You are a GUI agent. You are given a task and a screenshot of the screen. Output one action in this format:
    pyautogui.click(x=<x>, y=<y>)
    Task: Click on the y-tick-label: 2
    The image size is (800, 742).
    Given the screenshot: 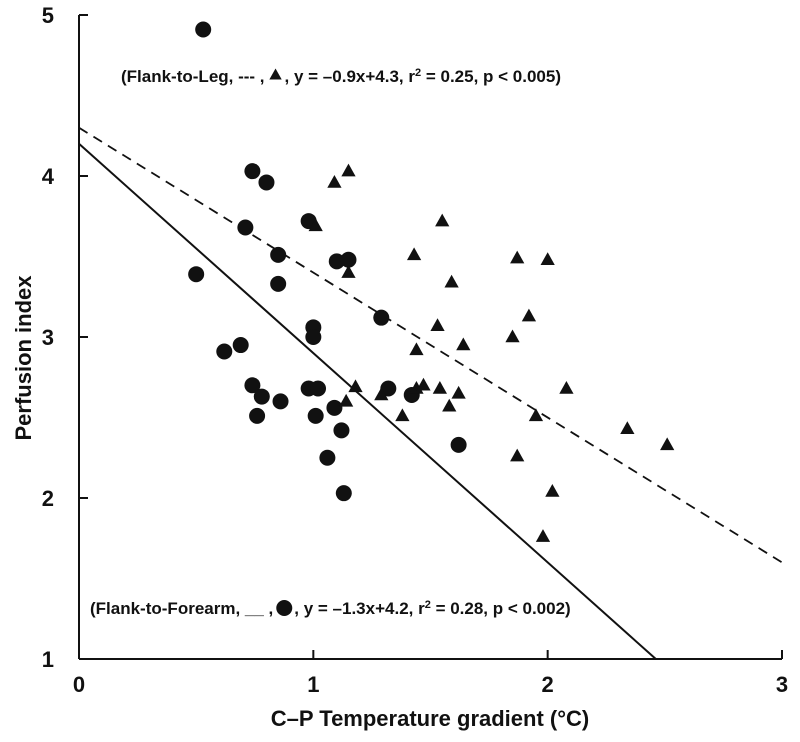 What is the action you would take?
    pyautogui.click(x=48, y=498)
    